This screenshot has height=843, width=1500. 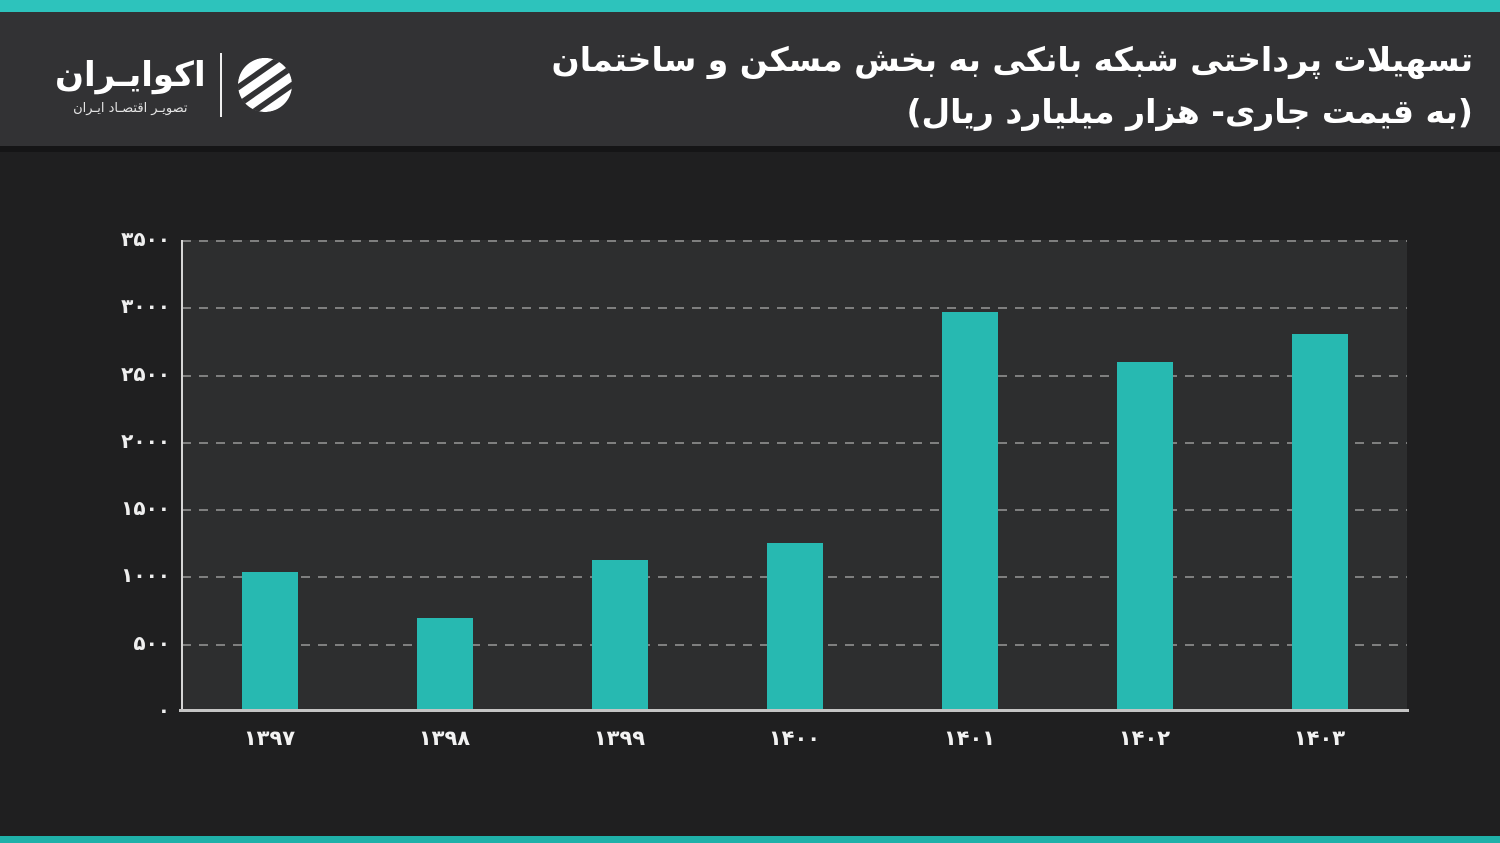 I want to click on x-tick-label-1400: ۱۴۰۰, so click(x=794, y=738).